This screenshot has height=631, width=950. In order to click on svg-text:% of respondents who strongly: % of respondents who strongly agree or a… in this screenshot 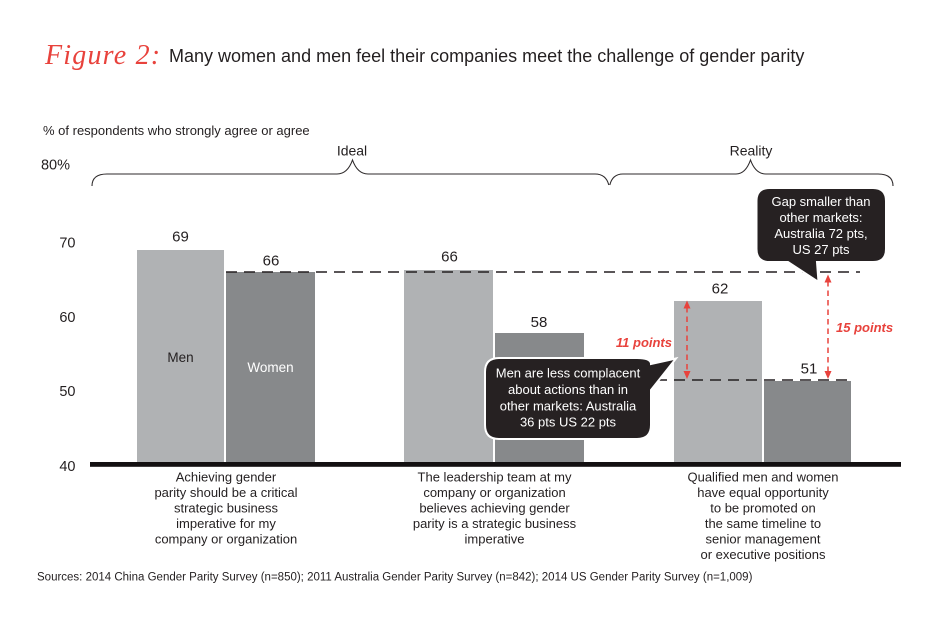, I will do `click(176, 130)`.